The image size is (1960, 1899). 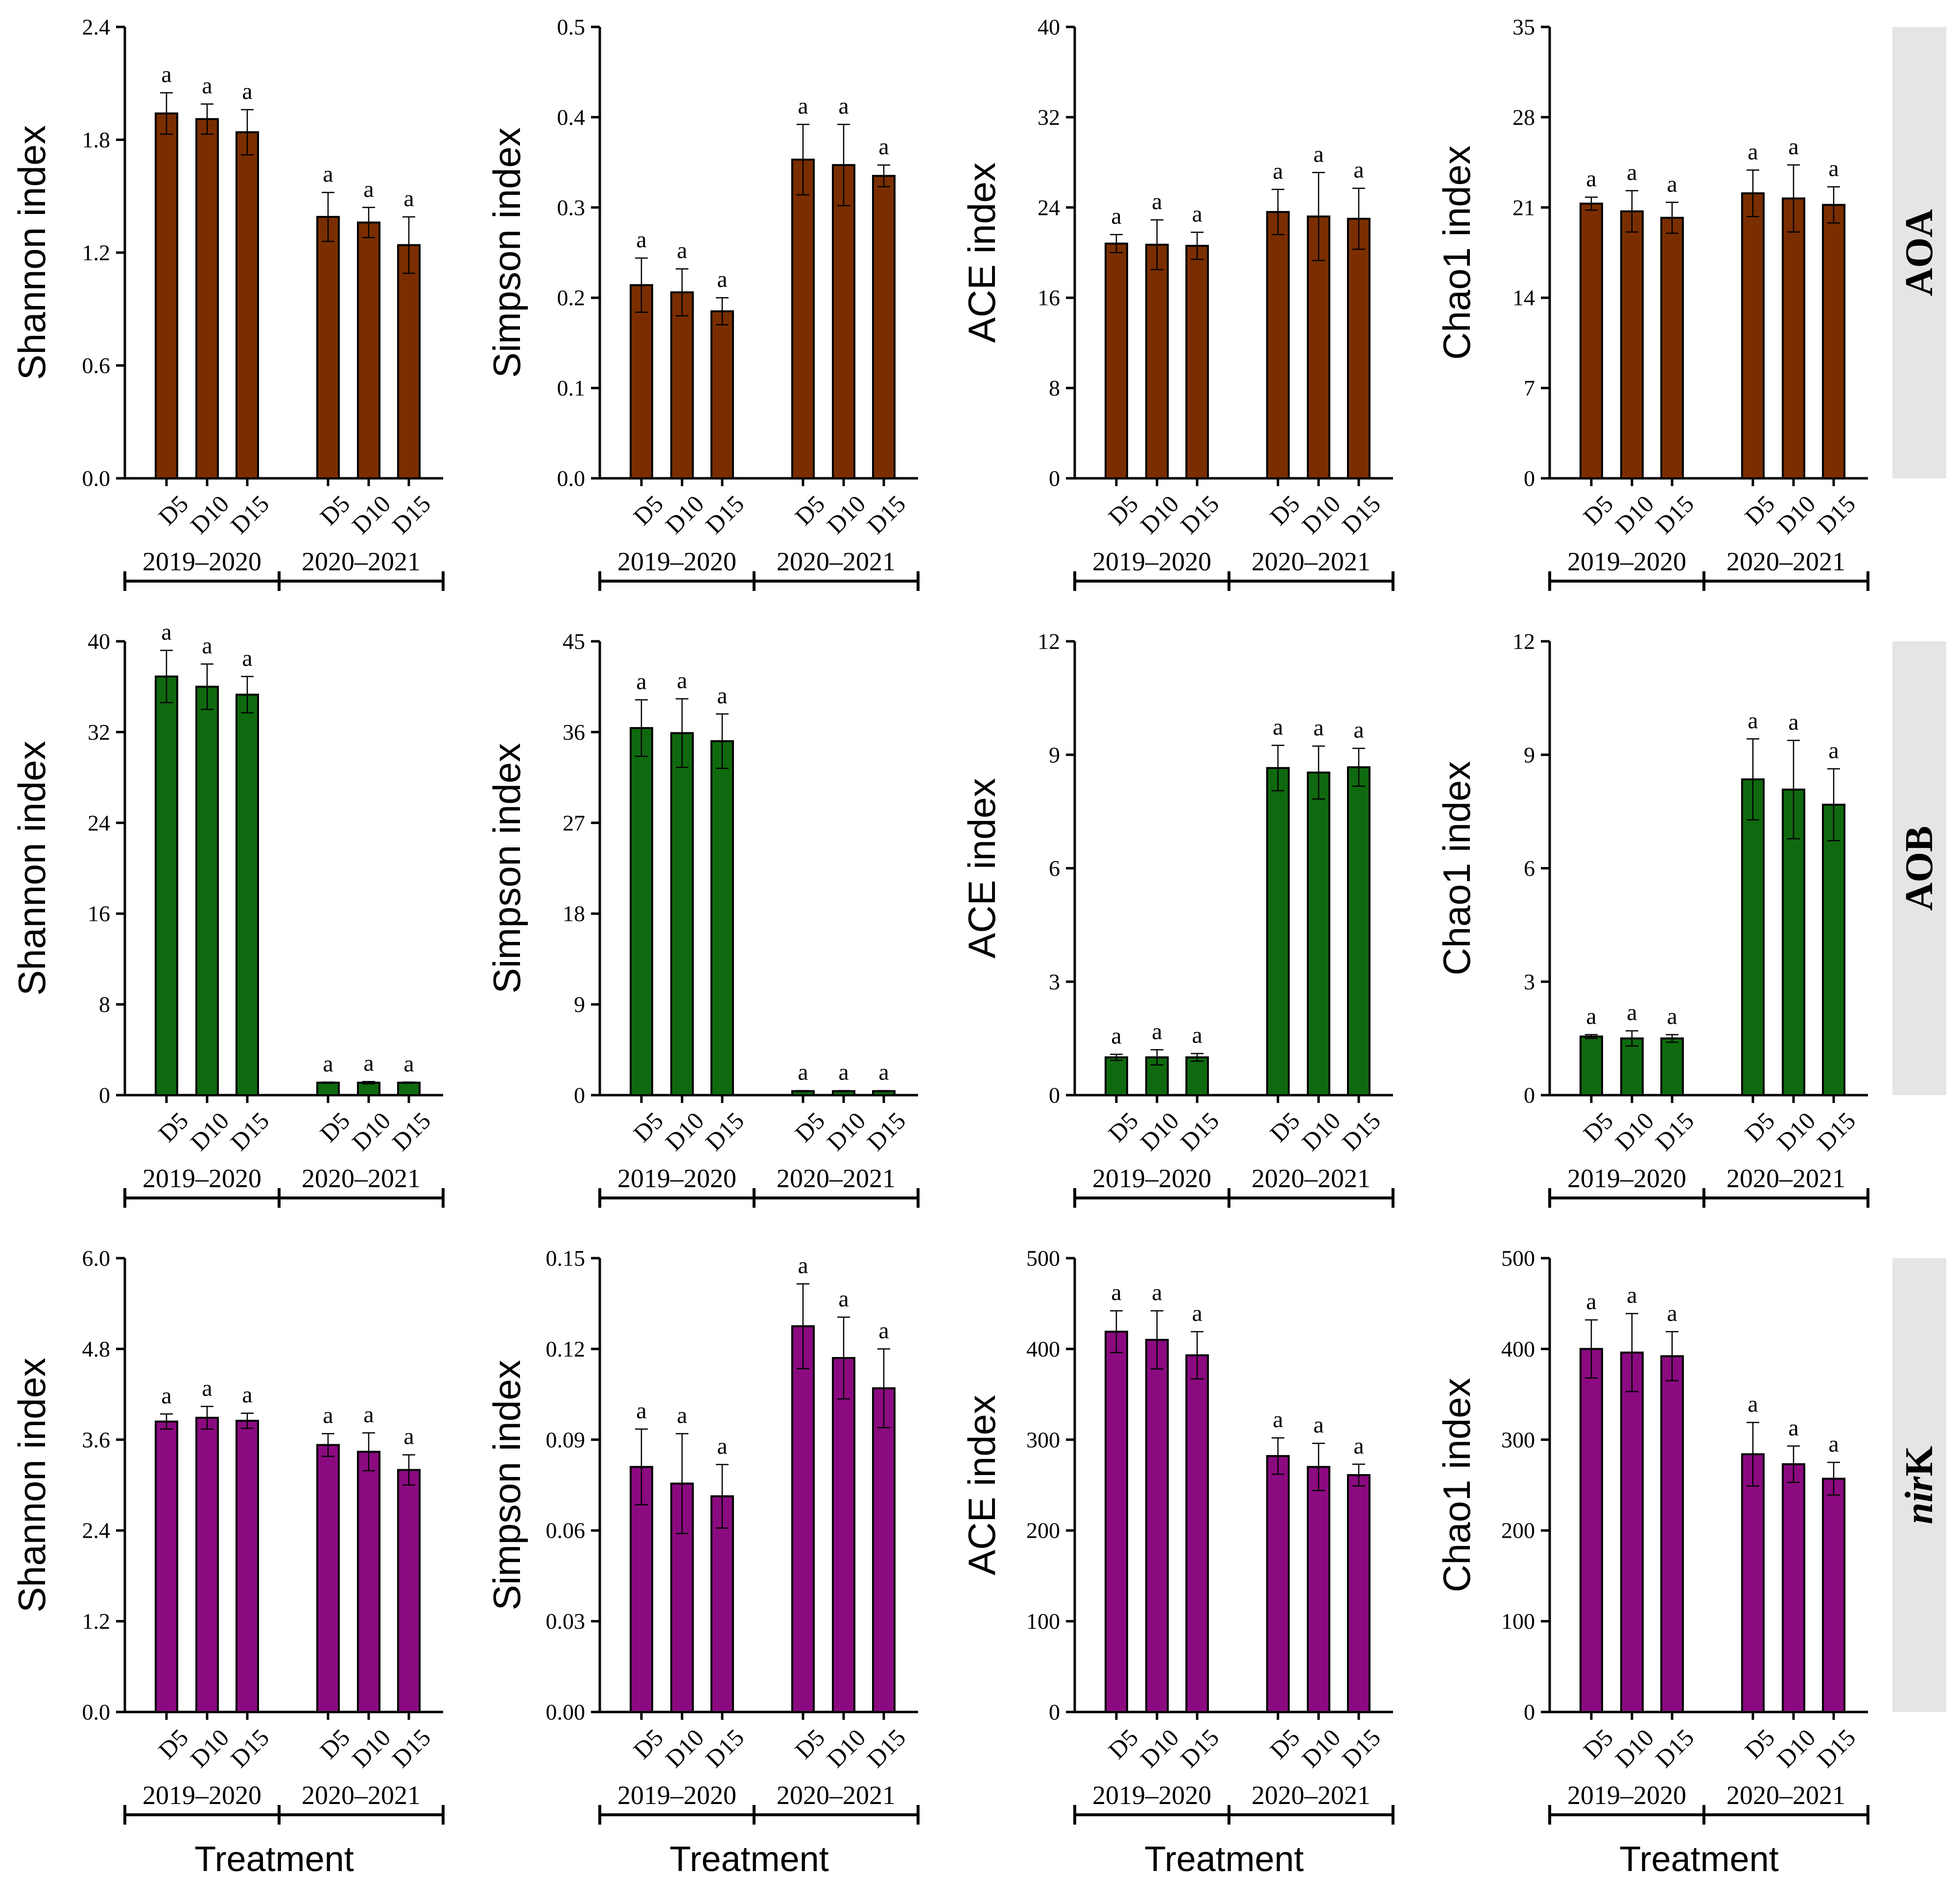 What do you see at coordinates (96, 140) in the screenshot?
I see `y-tick-label: 1.8` at bounding box center [96, 140].